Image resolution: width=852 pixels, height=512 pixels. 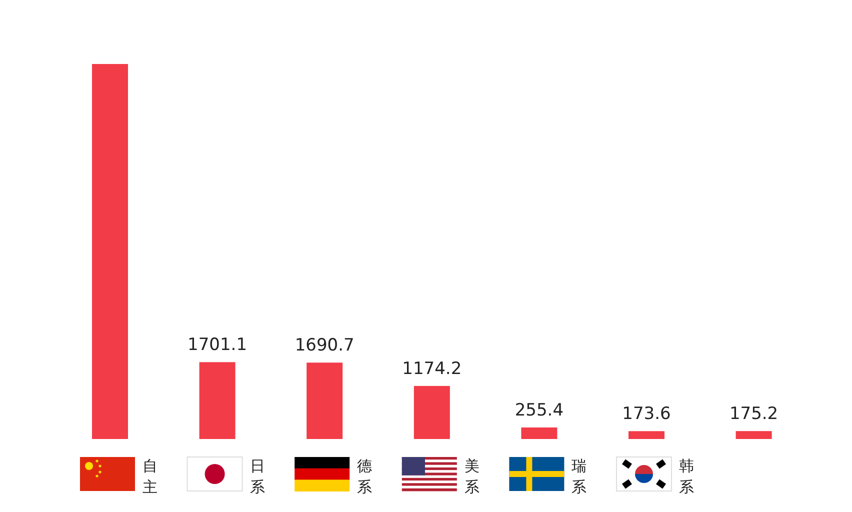 What do you see at coordinates (150, 476) in the screenshot?
I see `x-tick-label: 自主` at bounding box center [150, 476].